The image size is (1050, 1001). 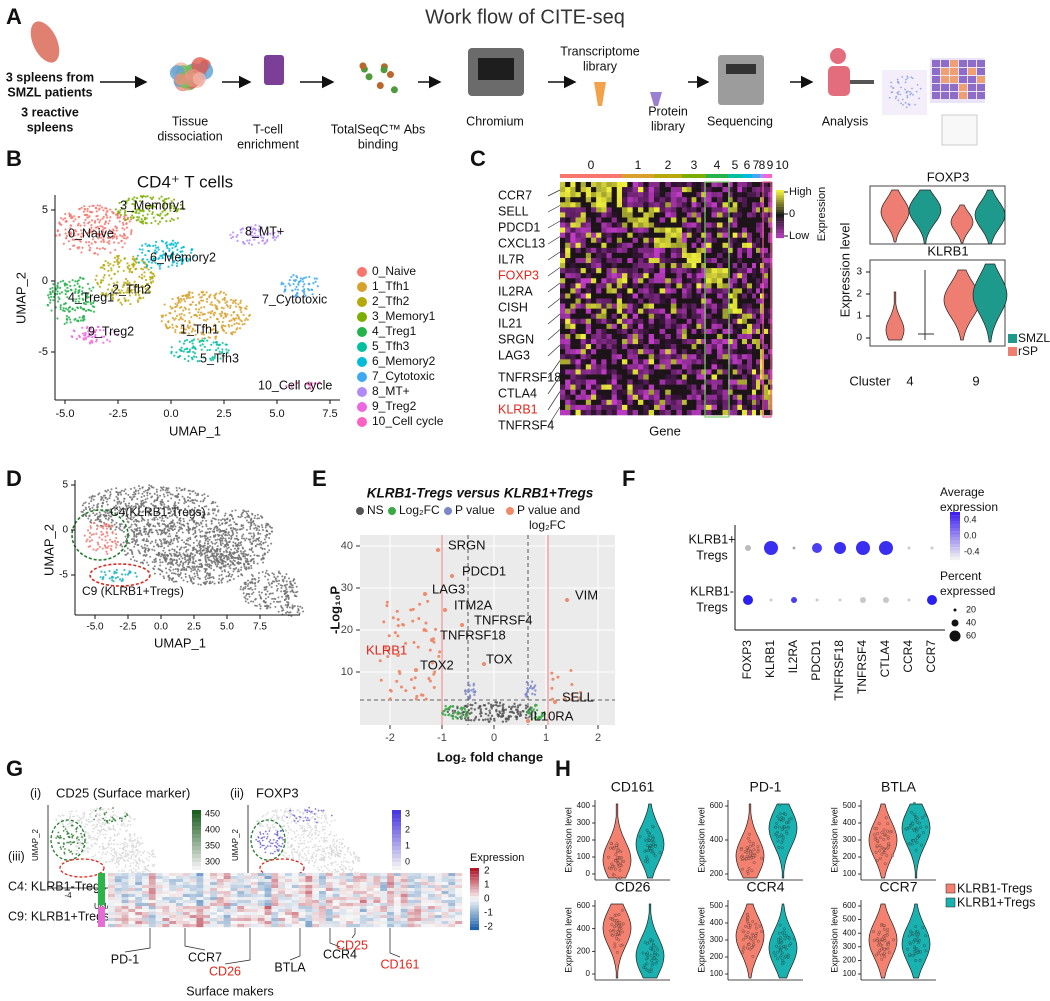 I want to click on legend-gradient, so click(x=780, y=229).